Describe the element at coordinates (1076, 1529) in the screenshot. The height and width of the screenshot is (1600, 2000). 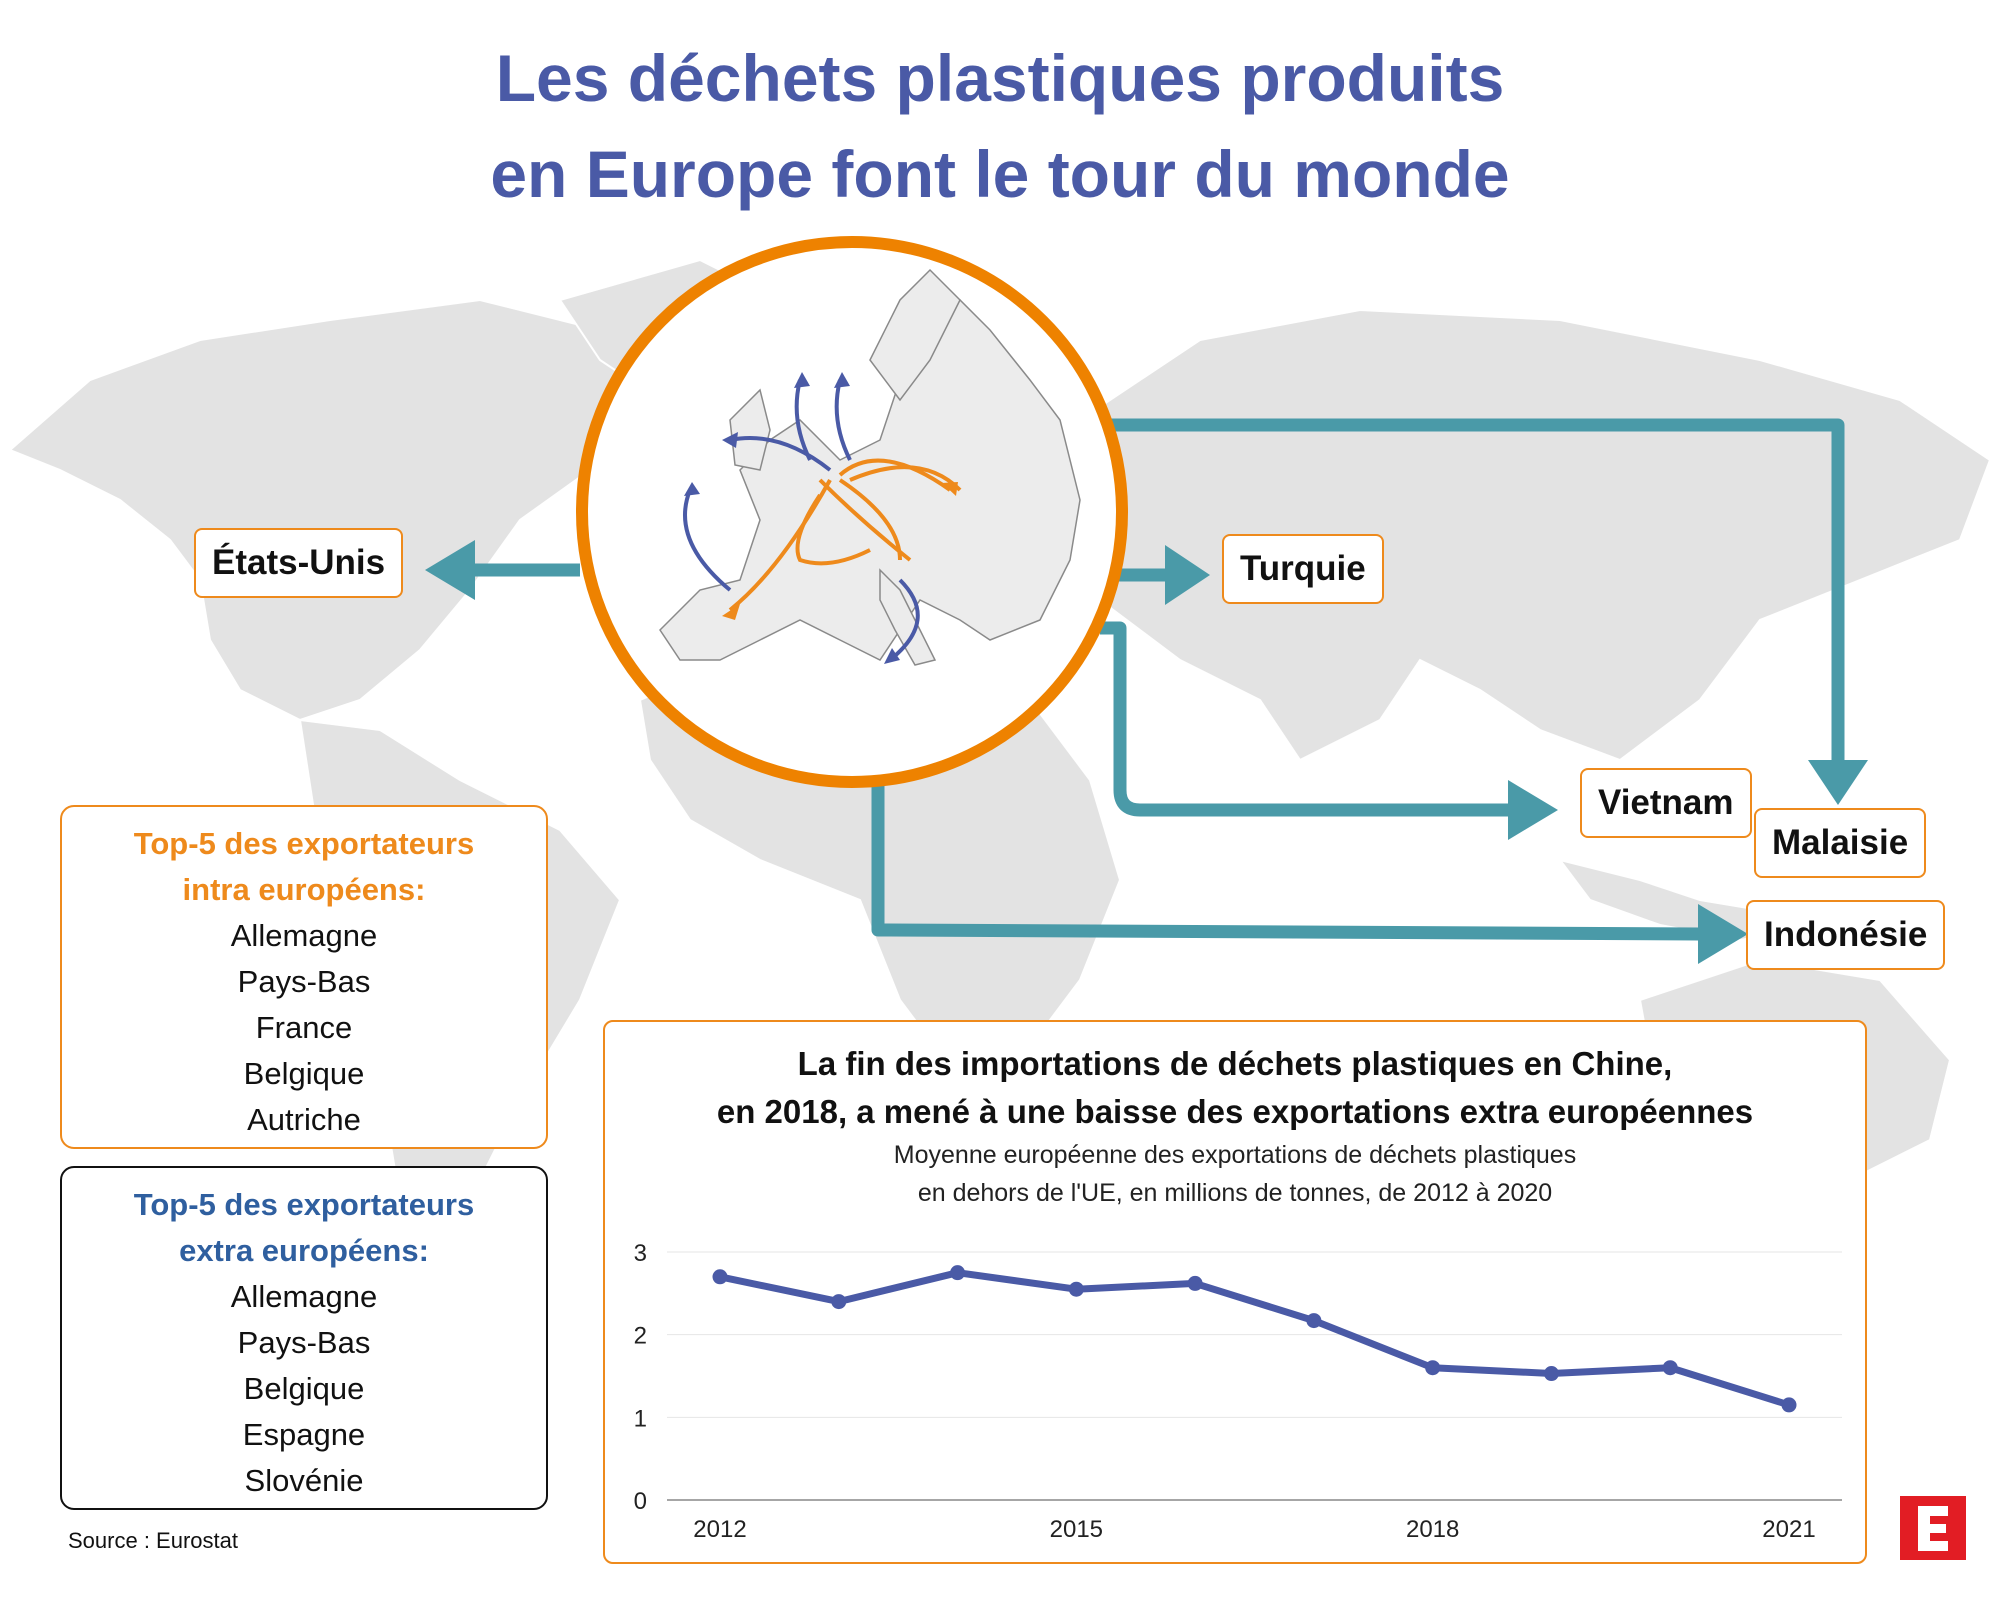
I see `x-tick-label: 2015` at that location.